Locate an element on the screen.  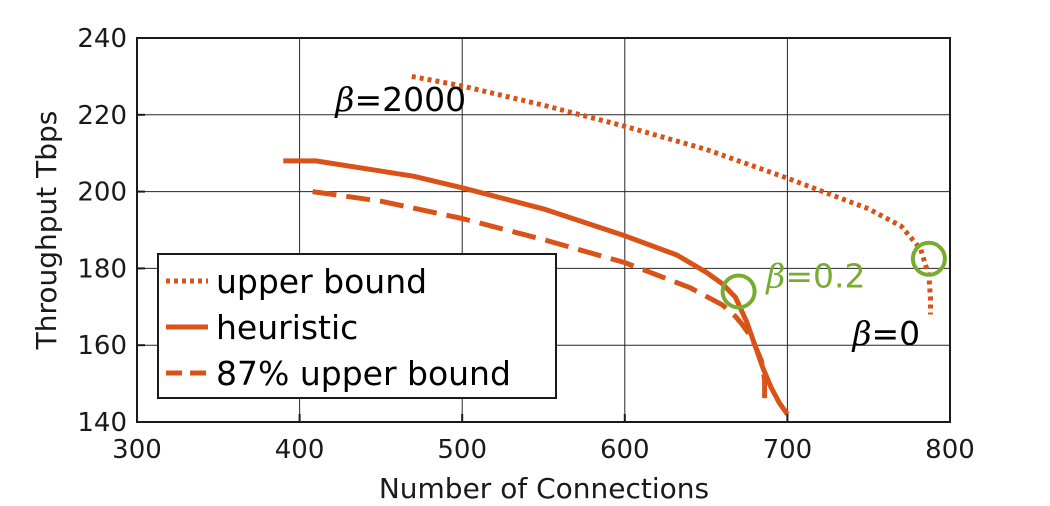
y-tick-label: 220 is located at coordinates (102, 116).